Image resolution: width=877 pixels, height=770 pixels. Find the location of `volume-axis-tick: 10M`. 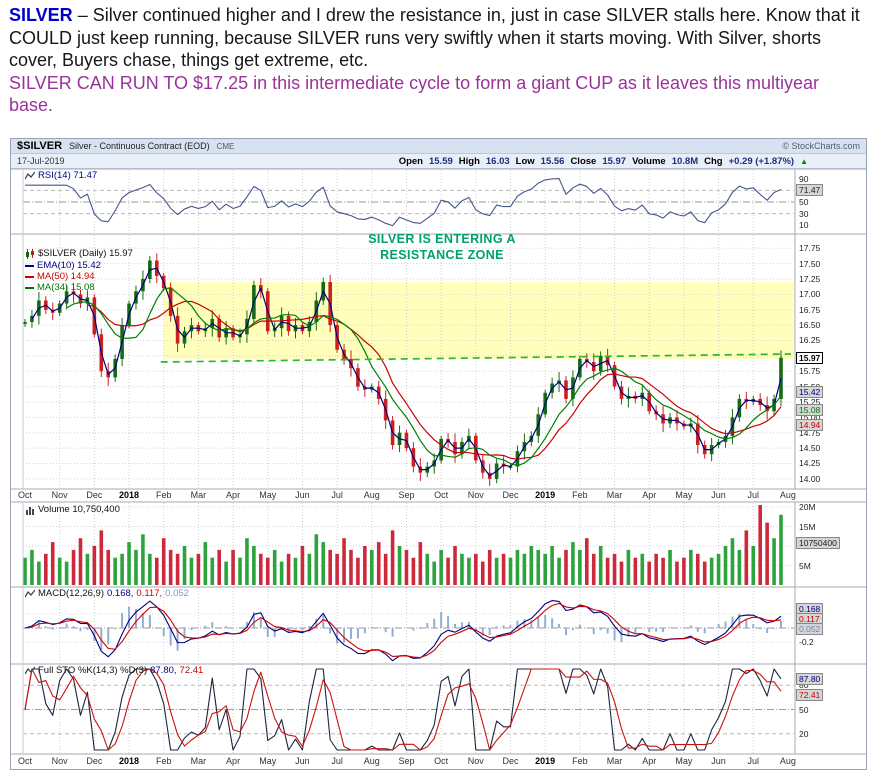

volume-axis-tick: 10M is located at coordinates (807, 546).